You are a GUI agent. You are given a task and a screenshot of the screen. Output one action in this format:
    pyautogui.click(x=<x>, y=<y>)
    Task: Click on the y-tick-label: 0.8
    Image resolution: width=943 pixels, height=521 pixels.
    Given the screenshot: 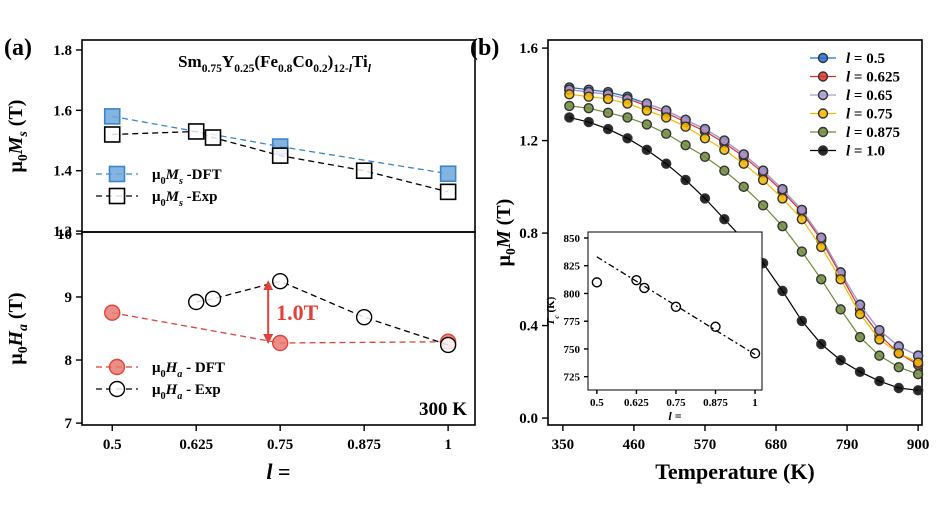 What is the action you would take?
    pyautogui.click(x=528, y=234)
    